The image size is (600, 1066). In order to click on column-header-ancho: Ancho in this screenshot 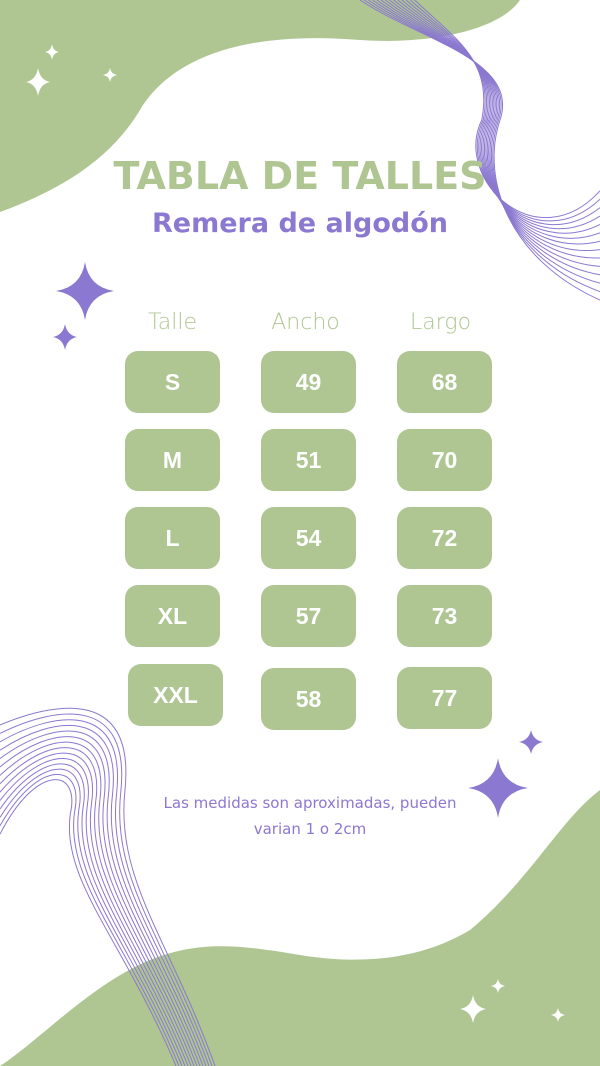, I will do `click(305, 322)`.